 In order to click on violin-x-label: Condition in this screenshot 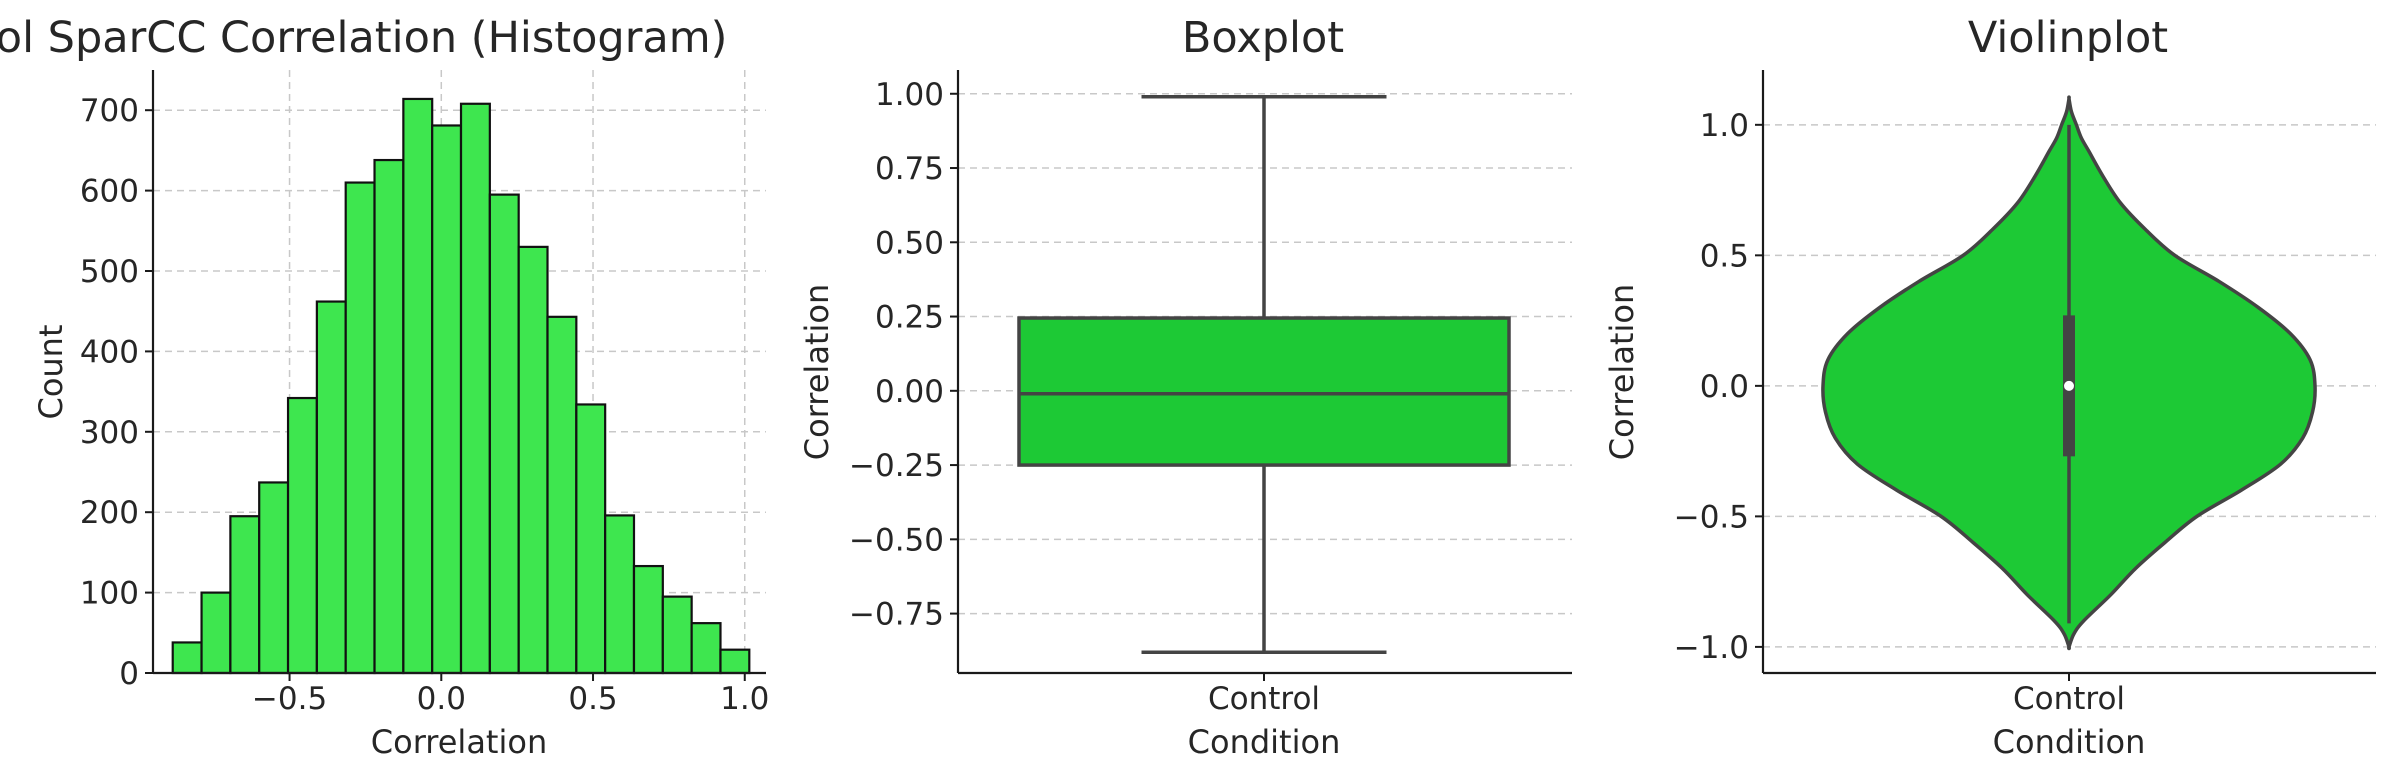, I will do `click(2069, 742)`.